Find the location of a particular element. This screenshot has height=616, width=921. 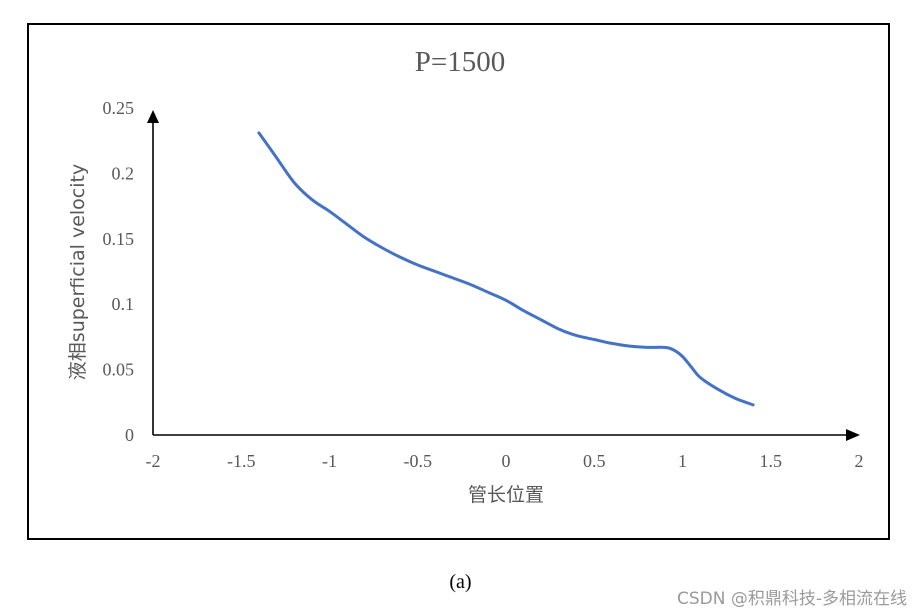

watermark: CSDN @积鼎科技-多相流在线 is located at coordinates (791, 599).